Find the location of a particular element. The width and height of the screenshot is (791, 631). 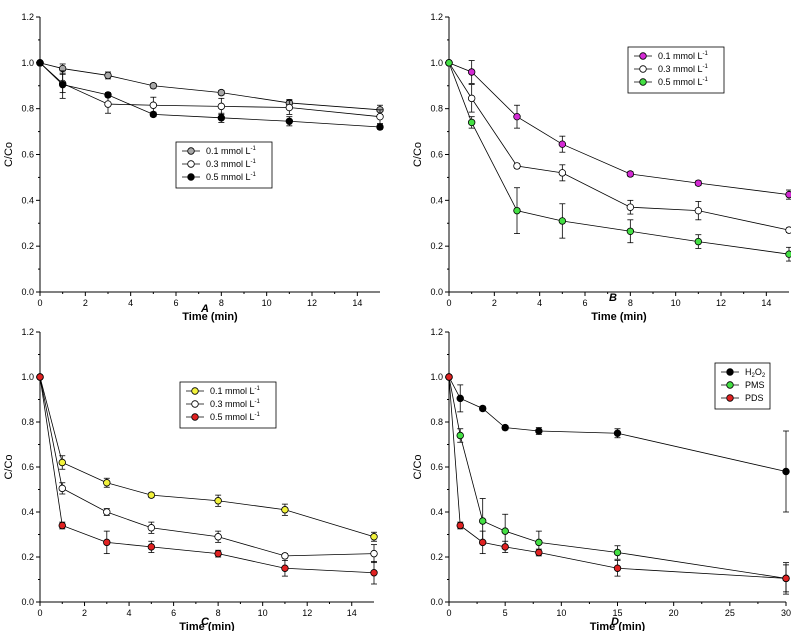

panel-letter: C is located at coordinates (205, 622).